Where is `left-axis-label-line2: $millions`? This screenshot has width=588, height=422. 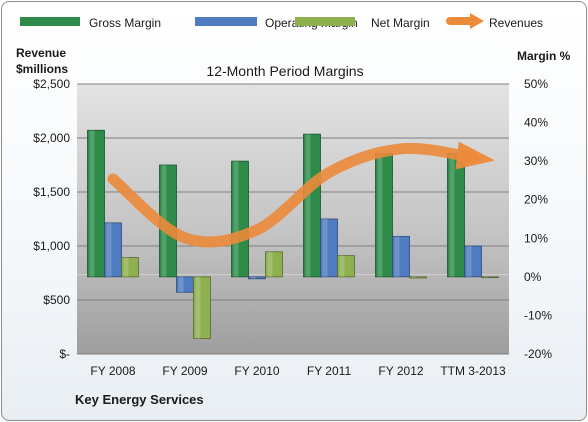 left-axis-label-line2: $millions is located at coordinates (42, 69).